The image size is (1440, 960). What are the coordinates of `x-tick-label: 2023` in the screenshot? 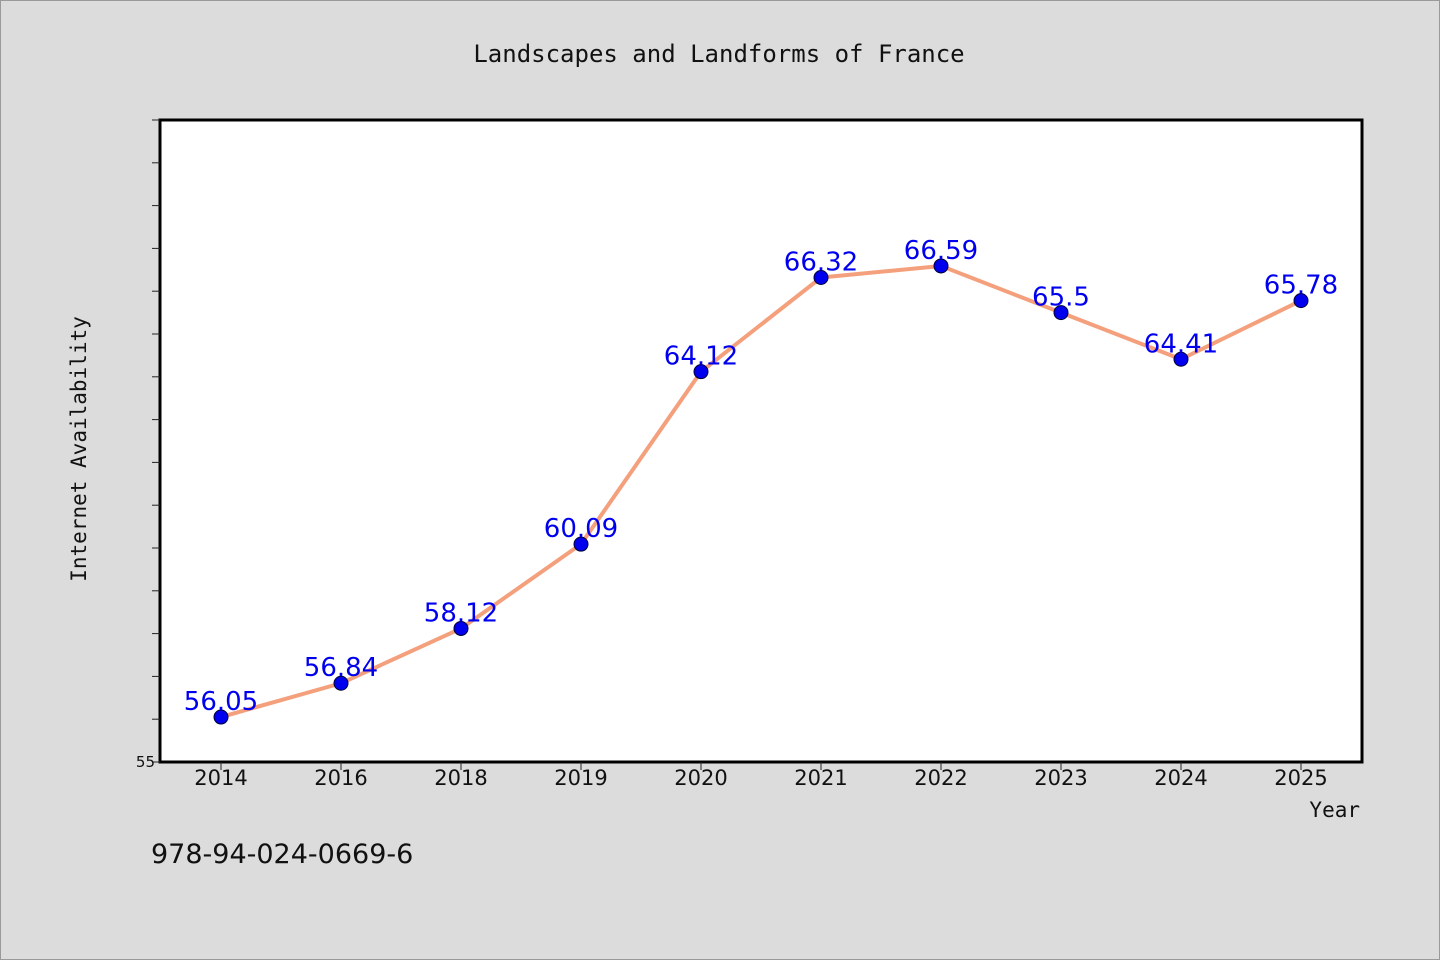 It's located at (1060, 778).